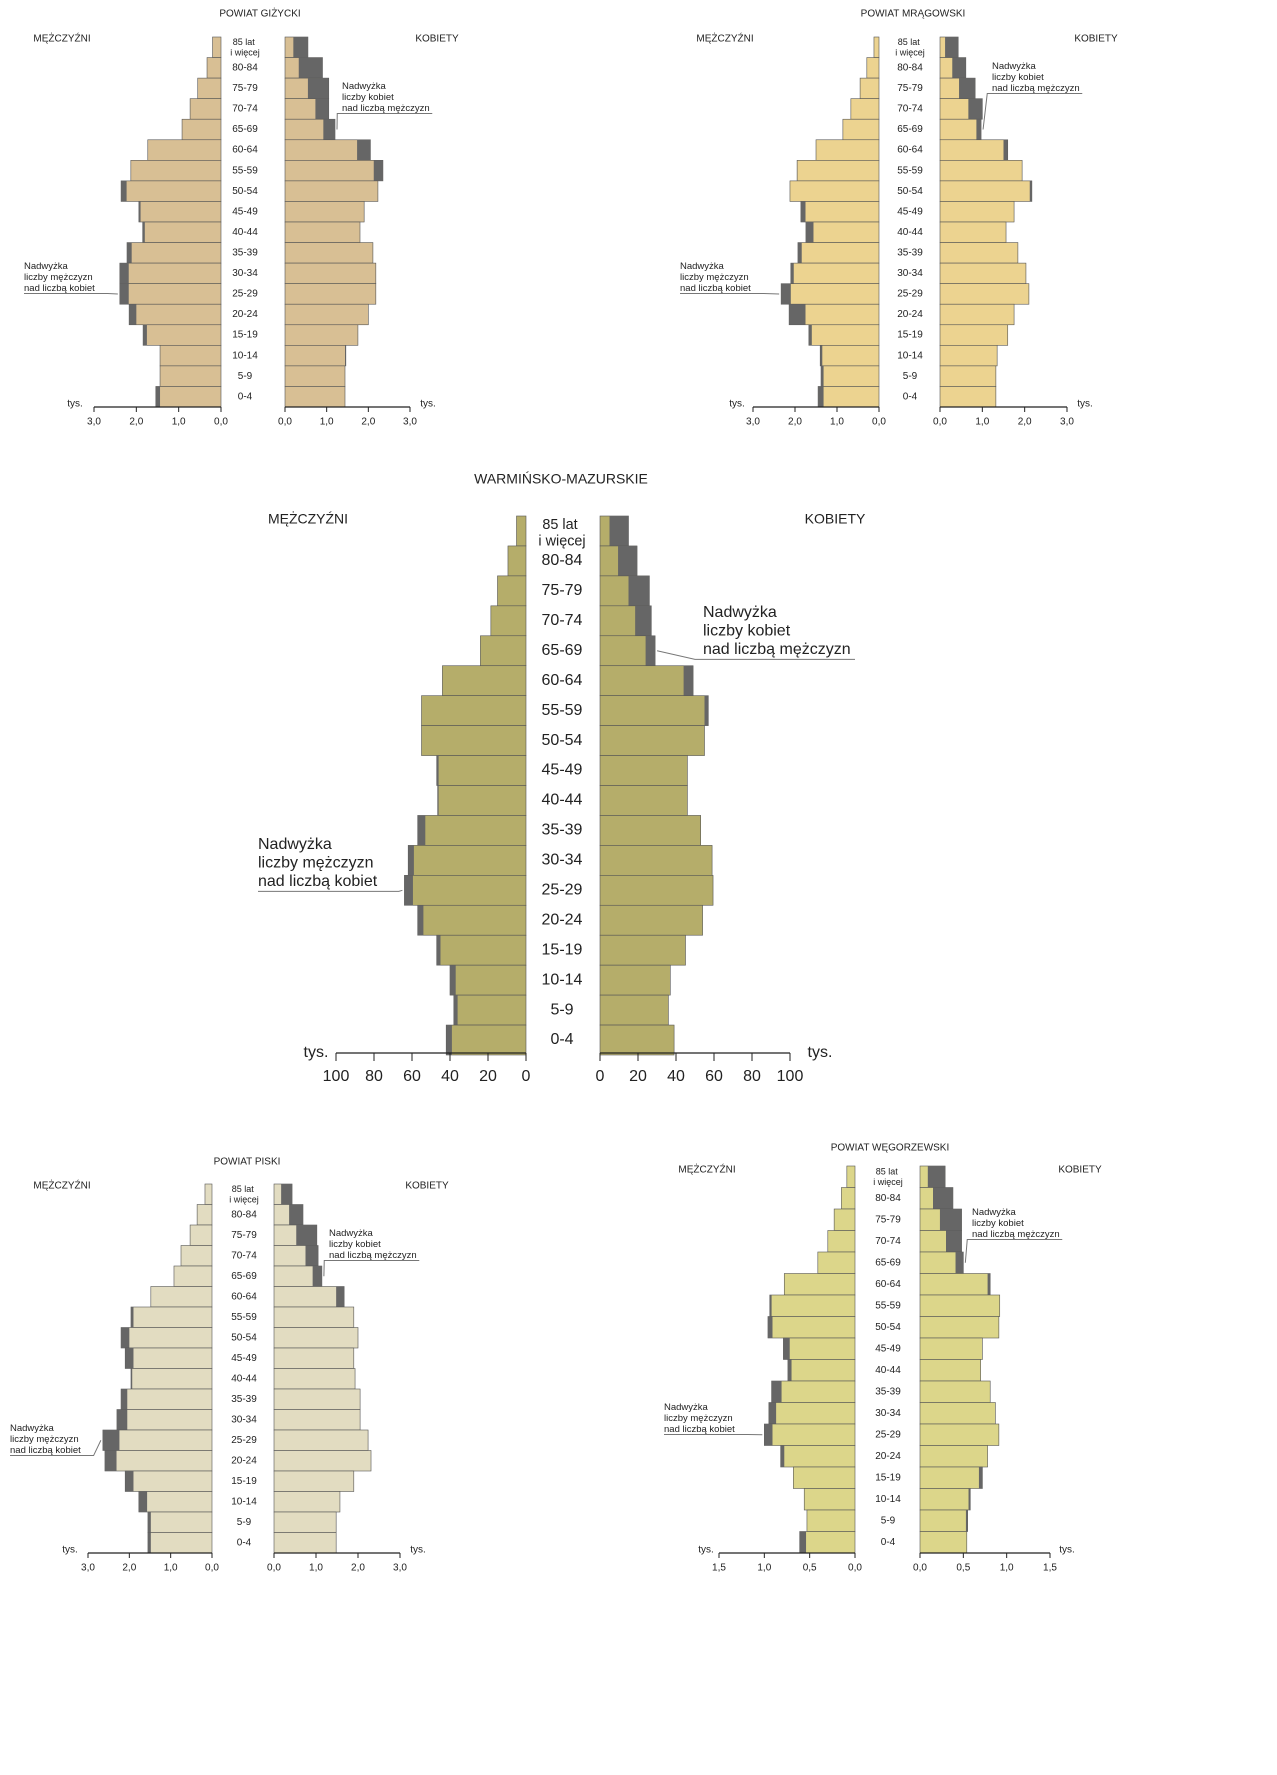 The width and height of the screenshot is (1277, 1775). What do you see at coordinates (910, 335) in the screenshot?
I see `age-label: 15-19` at bounding box center [910, 335].